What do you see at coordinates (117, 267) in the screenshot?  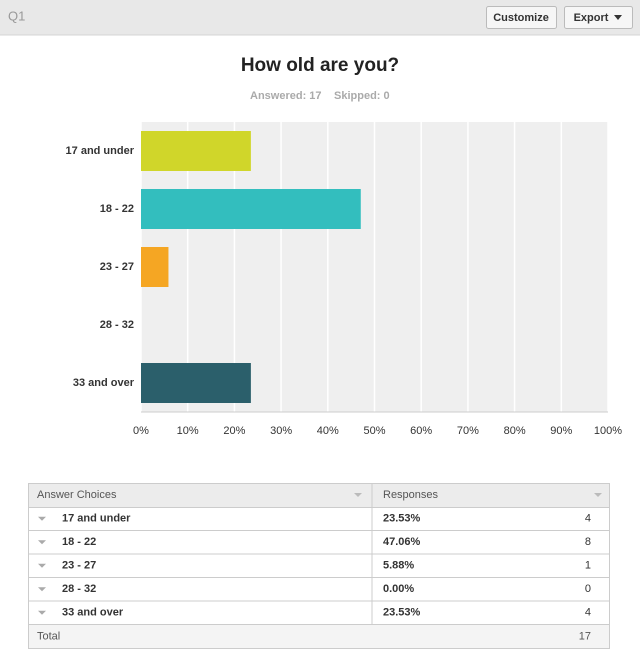 I see `y-tick-label: 23 - 27` at bounding box center [117, 267].